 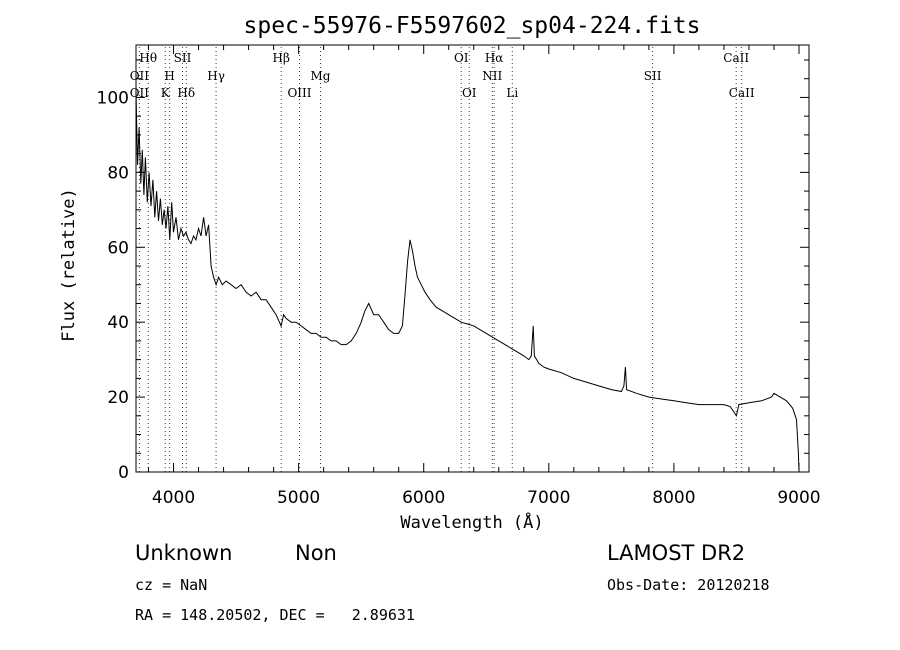 I want to click on line-marker-label-13: NII, so click(x=492, y=76).